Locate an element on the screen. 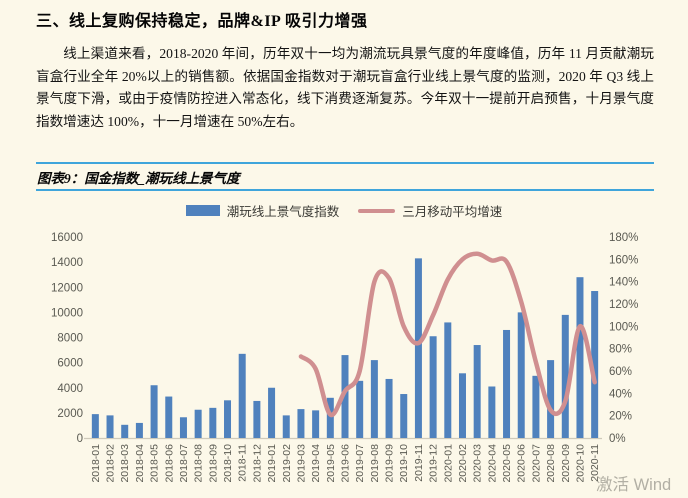 The image size is (688, 498). x-axis-tick-label: 2019-11 is located at coordinates (419, 463).